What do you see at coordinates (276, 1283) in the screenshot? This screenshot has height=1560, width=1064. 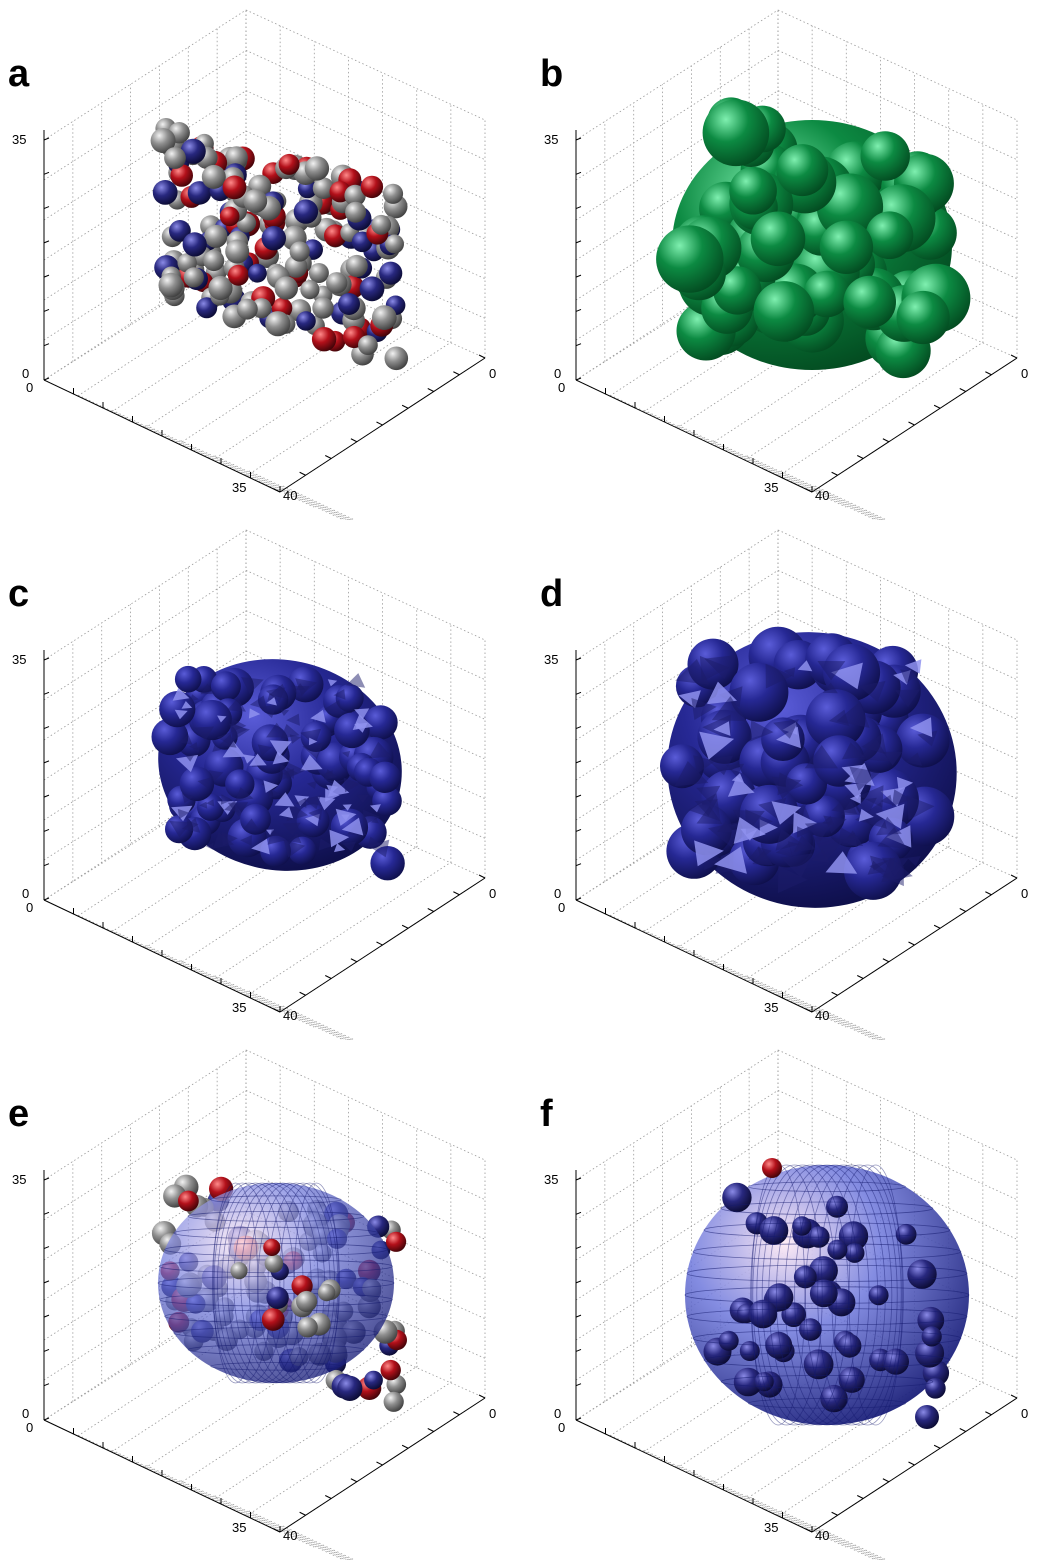 I see `ellipsoid-surface` at bounding box center [276, 1283].